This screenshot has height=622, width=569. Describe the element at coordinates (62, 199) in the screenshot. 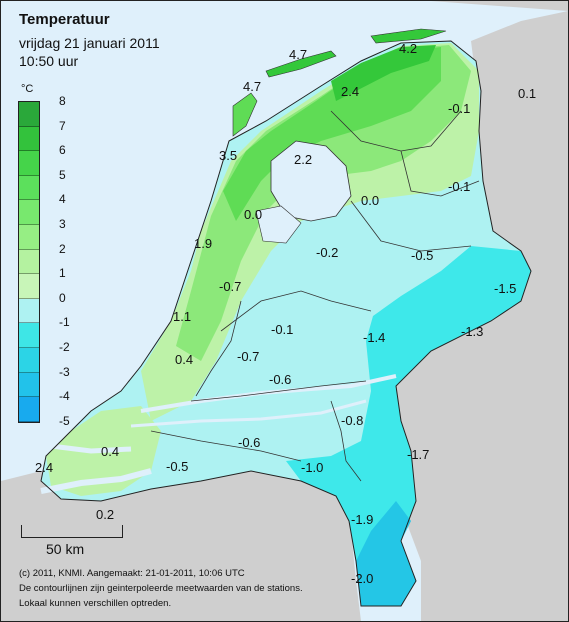

I see `legend-tick-label: 4` at that location.